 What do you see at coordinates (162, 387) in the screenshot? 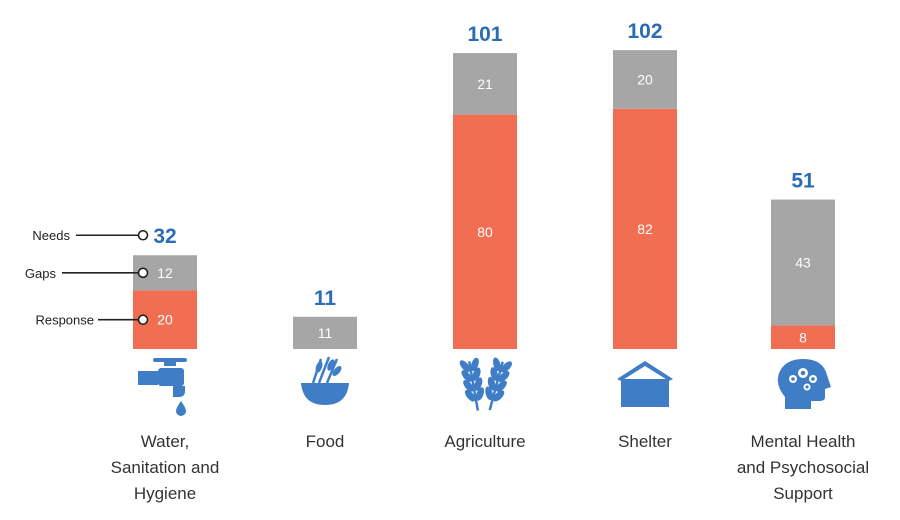
I see `water-tap-icon` at bounding box center [162, 387].